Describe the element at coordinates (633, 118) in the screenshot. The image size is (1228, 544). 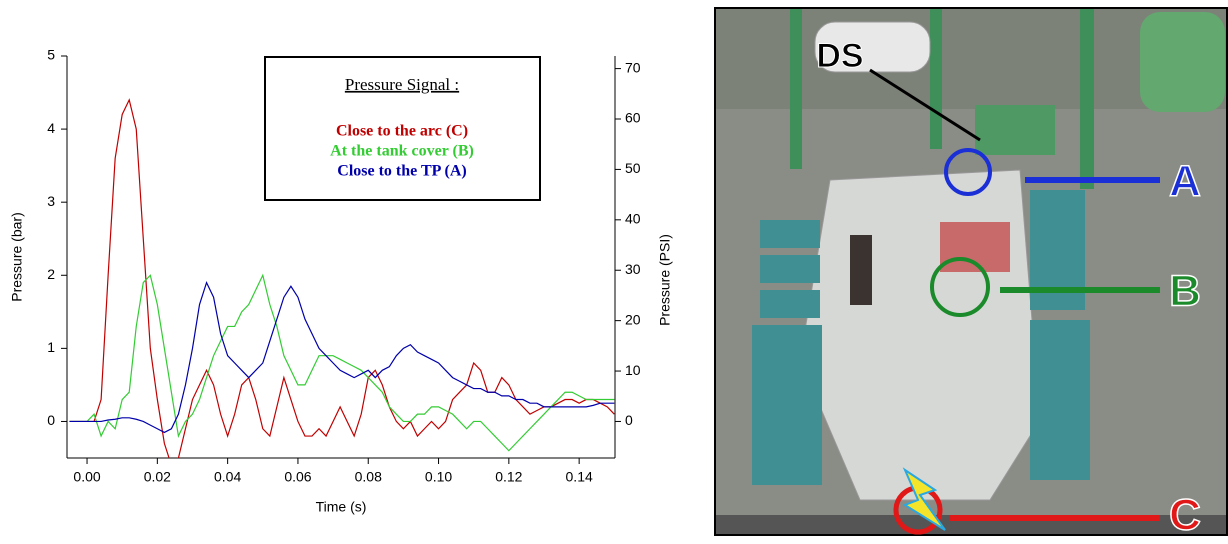
I see `y2-tick-label: 60` at that location.